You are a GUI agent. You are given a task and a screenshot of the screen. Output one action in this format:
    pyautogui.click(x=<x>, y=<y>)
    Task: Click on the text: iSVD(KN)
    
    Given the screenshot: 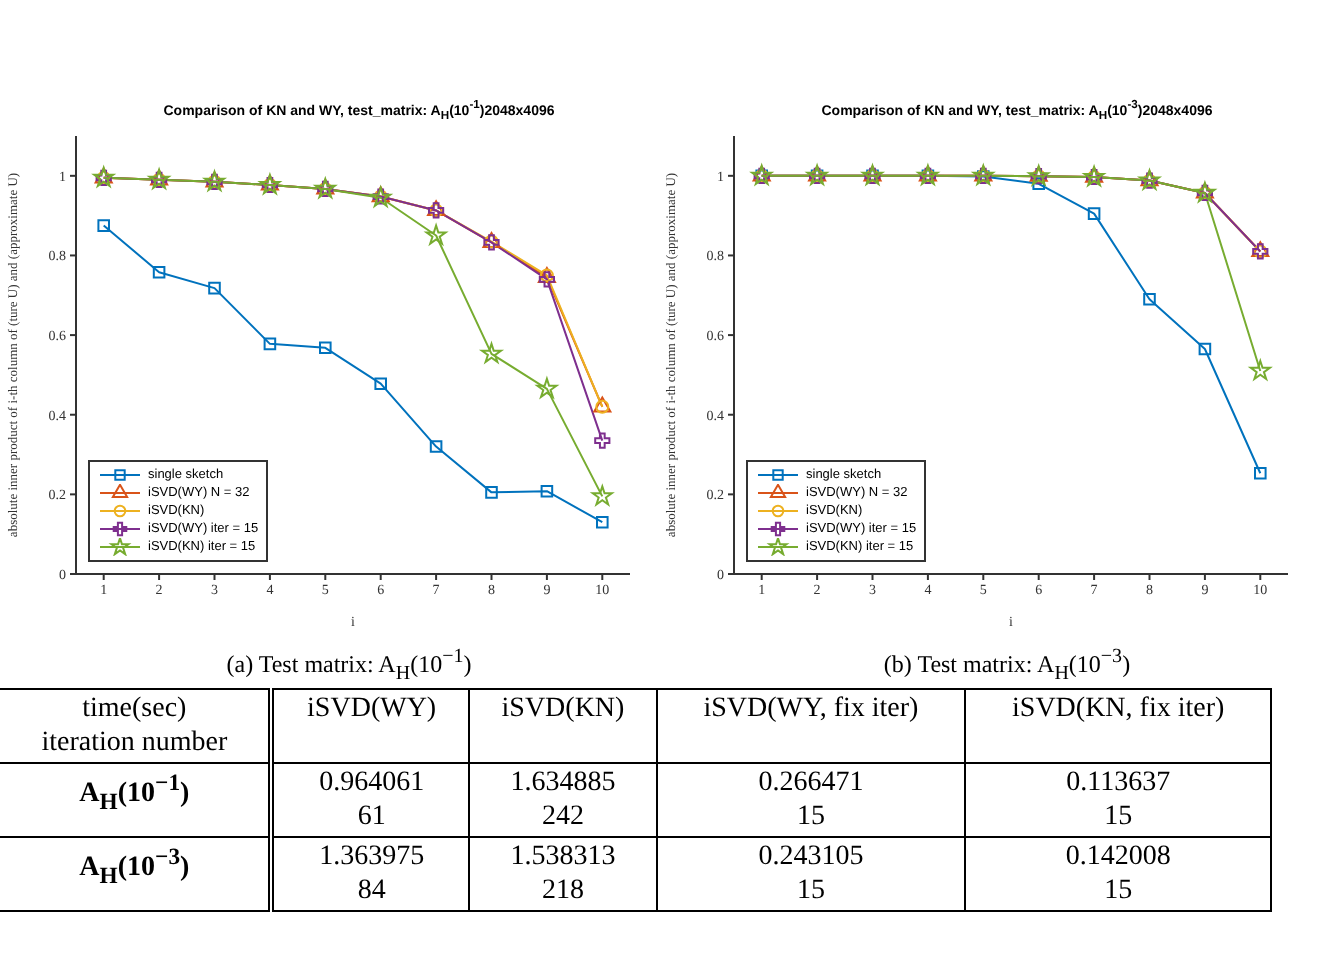 What is the action you would take?
    pyautogui.click(x=563, y=726)
    